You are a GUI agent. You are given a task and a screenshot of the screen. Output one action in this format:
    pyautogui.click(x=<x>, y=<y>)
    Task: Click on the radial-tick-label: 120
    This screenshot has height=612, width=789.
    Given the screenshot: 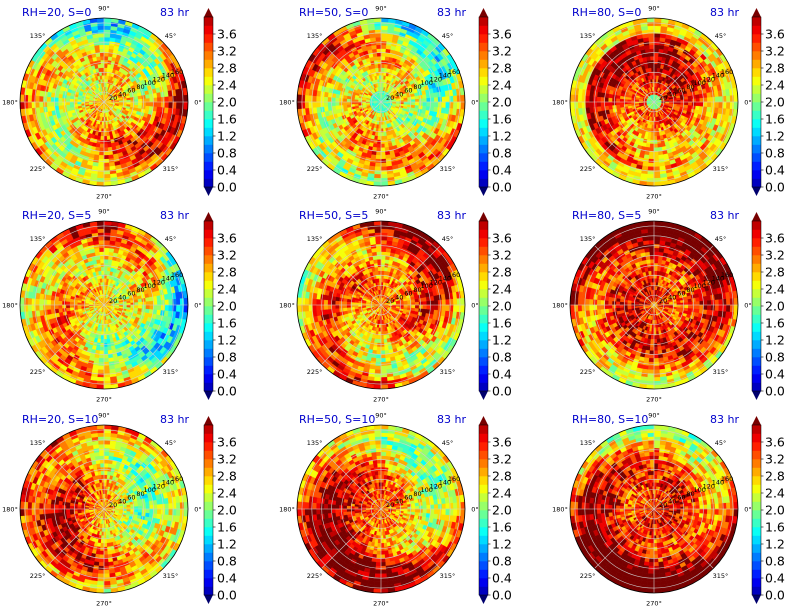 What is the action you would take?
    pyautogui.click(x=159, y=79)
    